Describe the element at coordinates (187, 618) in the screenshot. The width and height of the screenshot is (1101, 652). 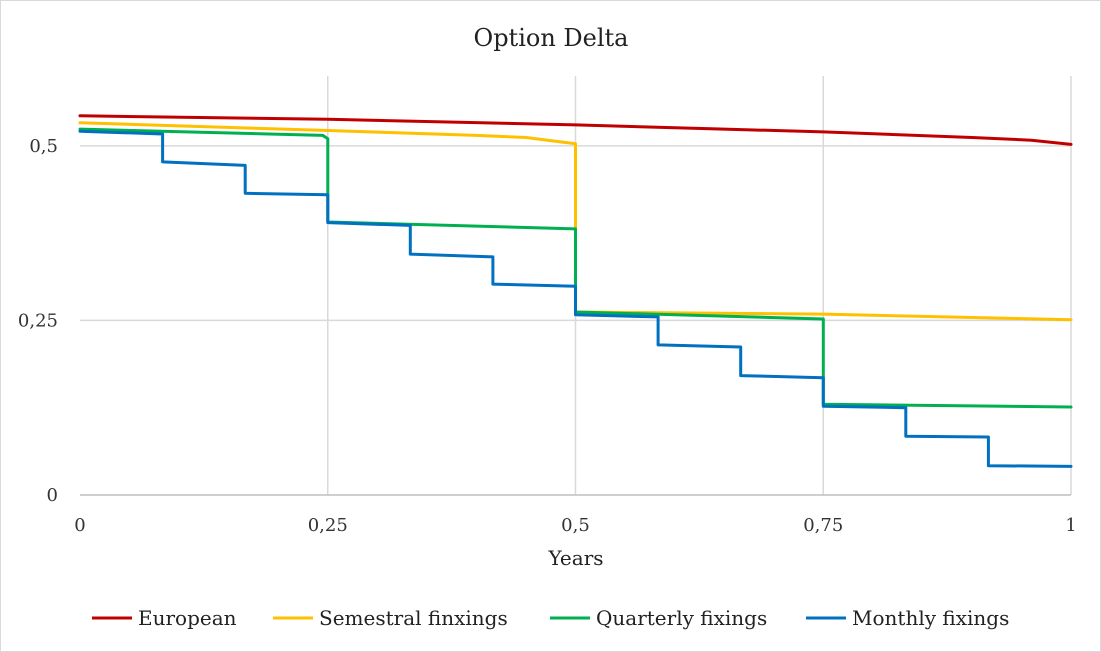
I see `legend-label-european: European` at that location.